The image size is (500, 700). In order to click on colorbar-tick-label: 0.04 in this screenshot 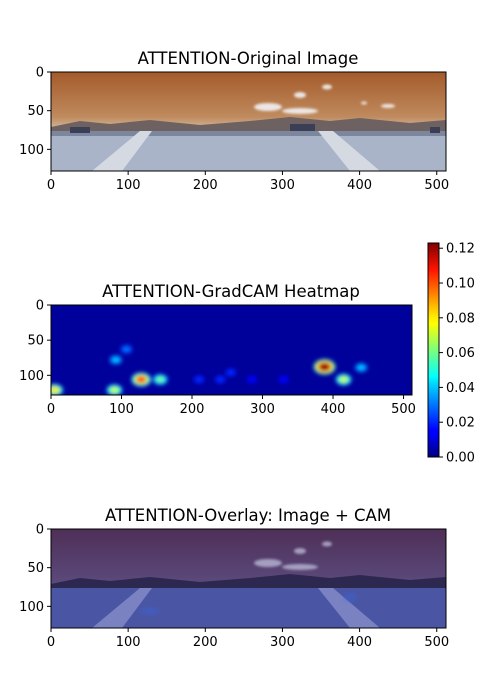, I will do `click(460, 388)`.